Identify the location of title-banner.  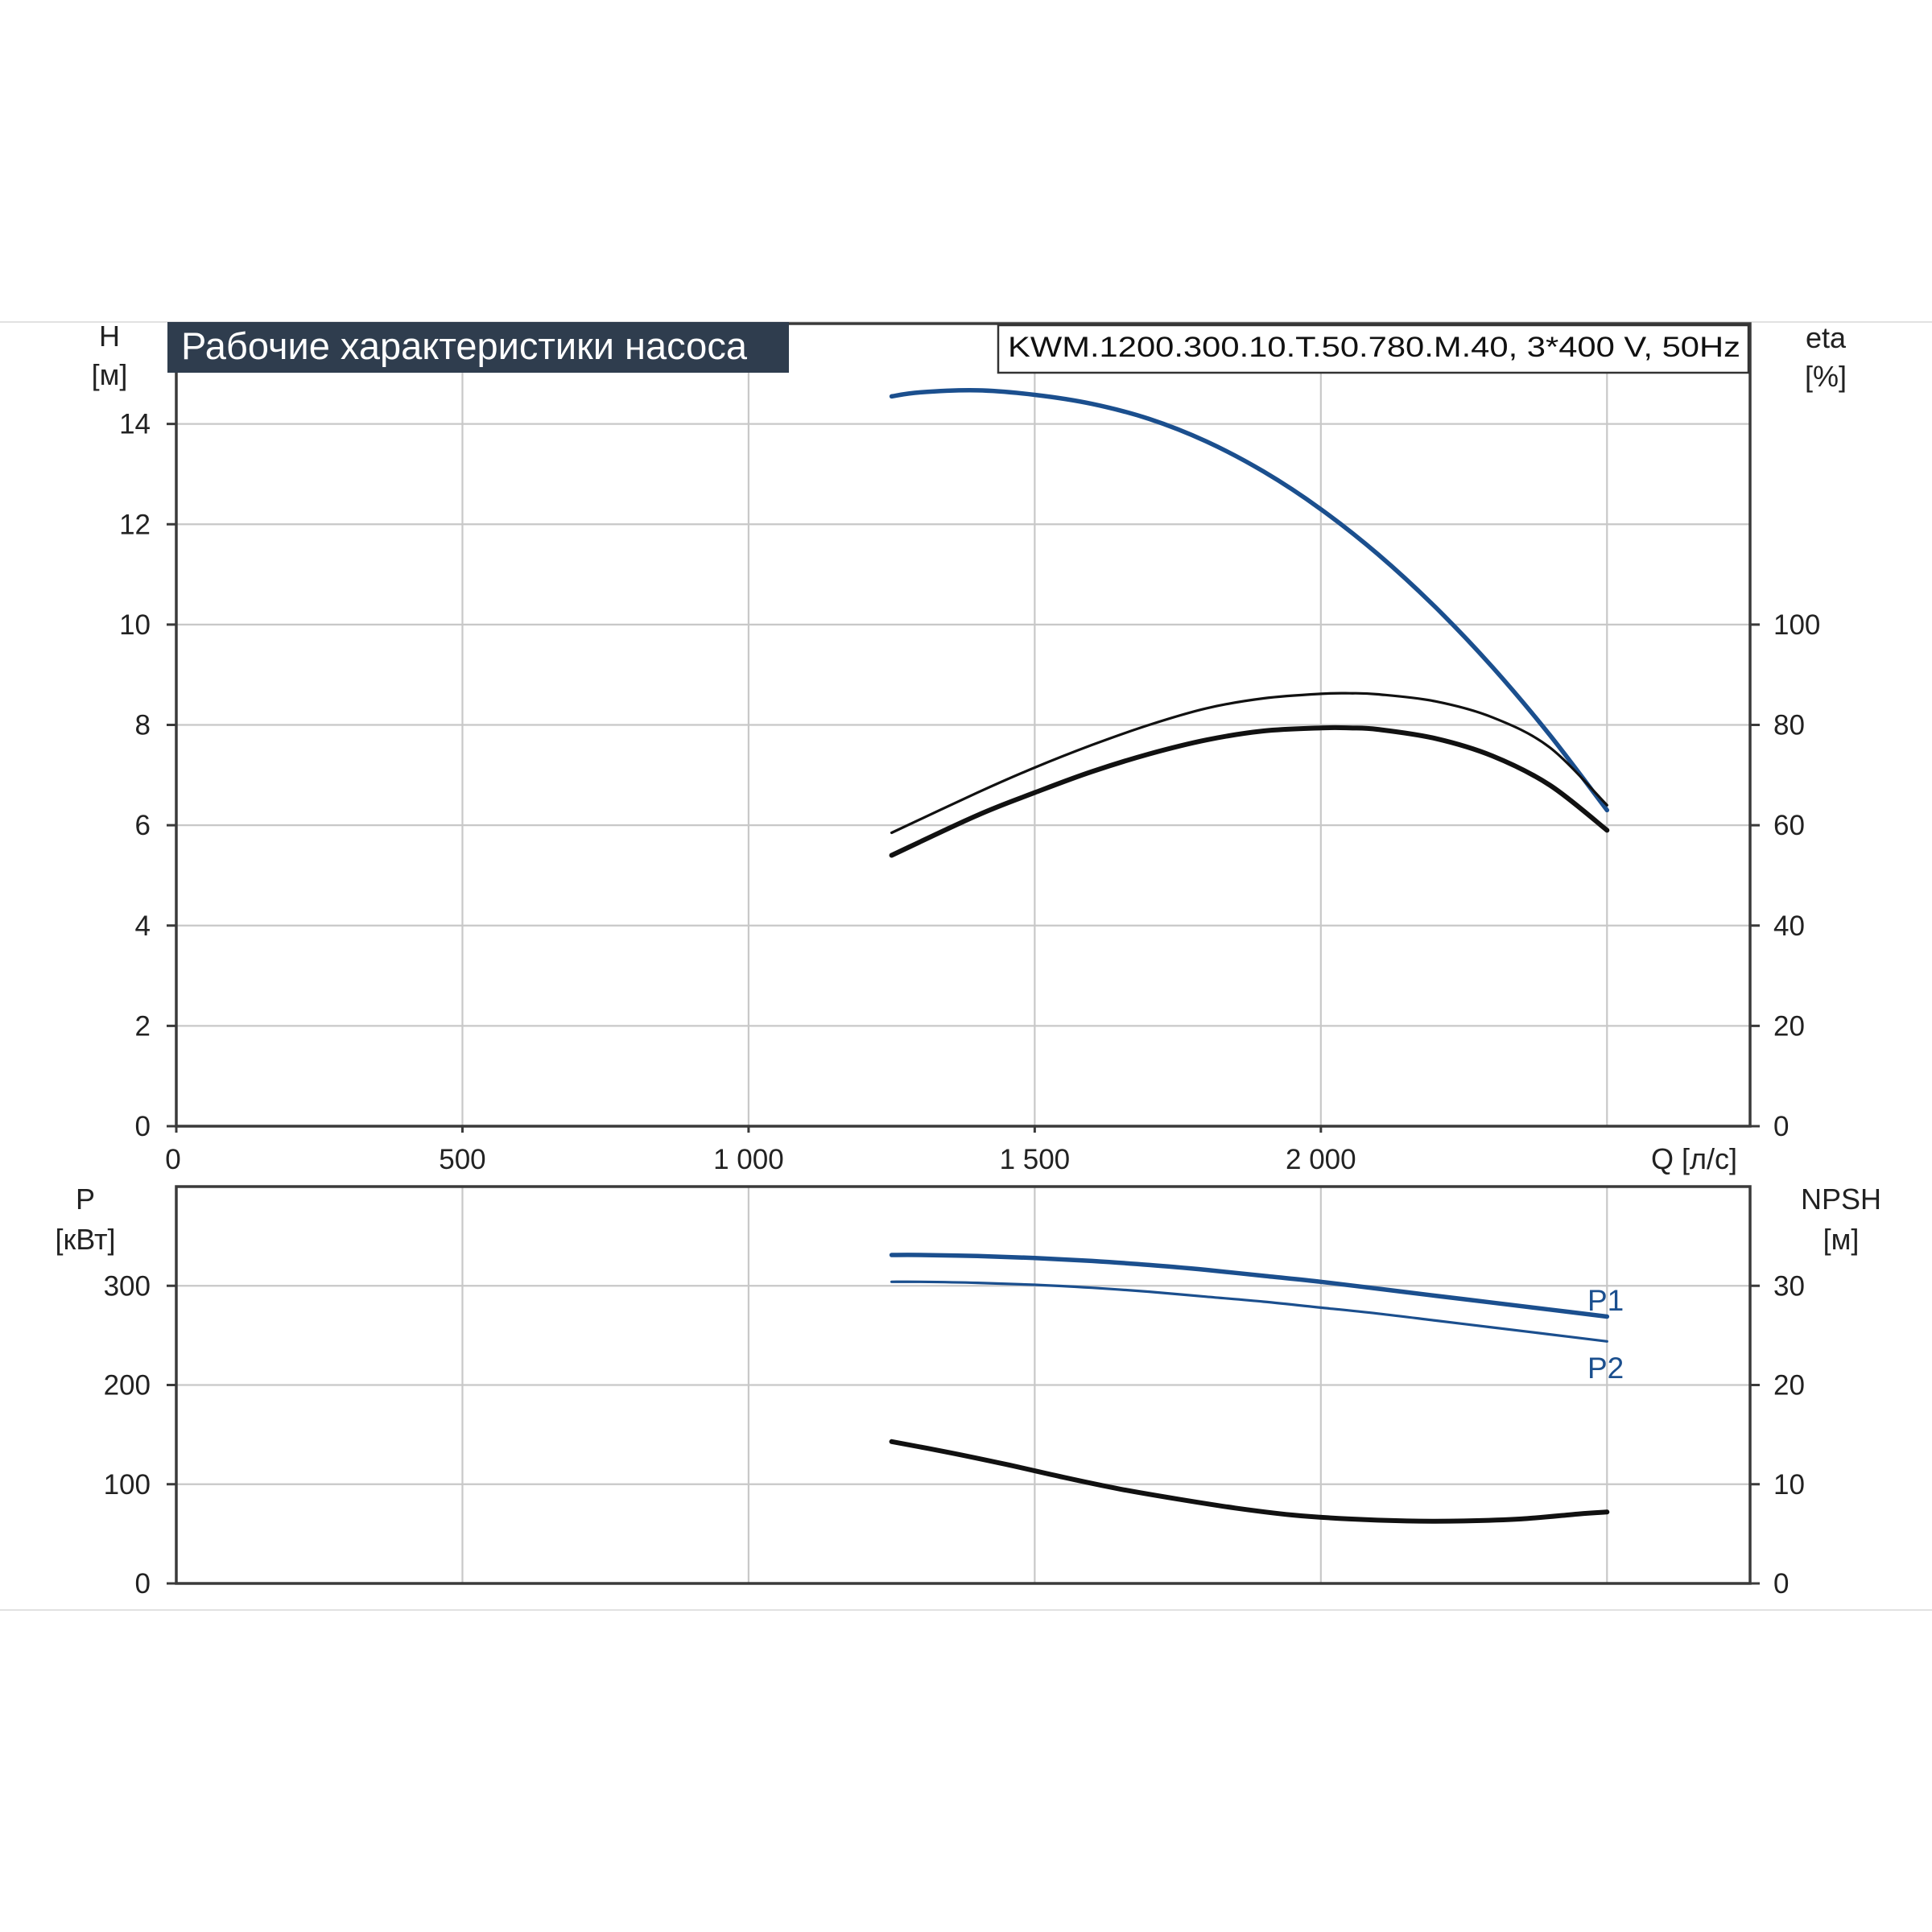
(478, 347).